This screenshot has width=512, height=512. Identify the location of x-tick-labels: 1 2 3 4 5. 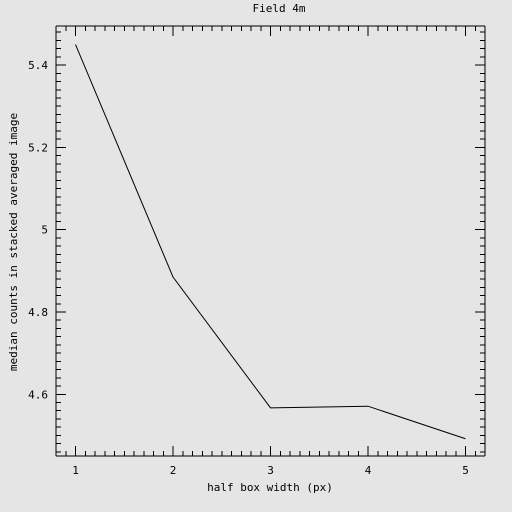
(270, 470).